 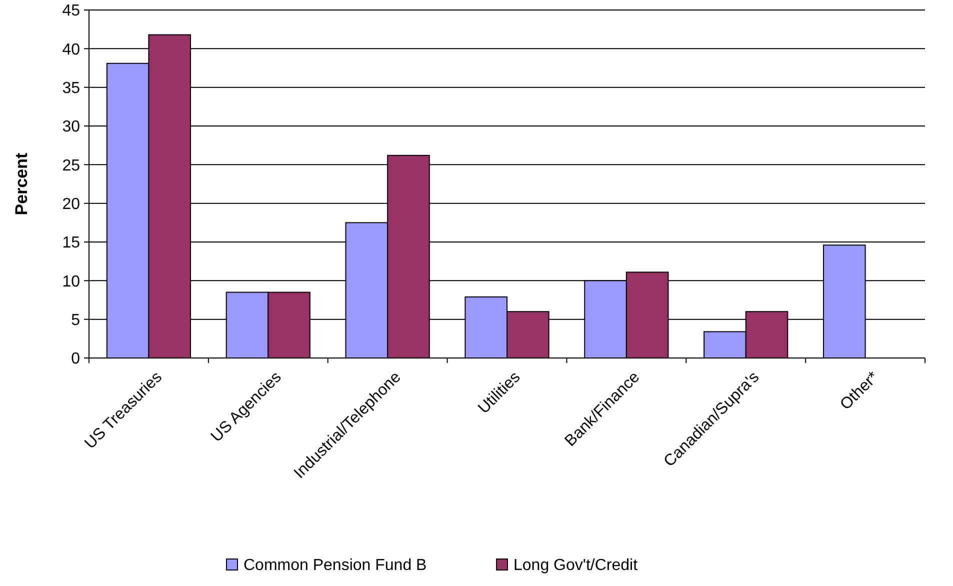 I want to click on y-tick-label: 30, so click(x=71, y=127).